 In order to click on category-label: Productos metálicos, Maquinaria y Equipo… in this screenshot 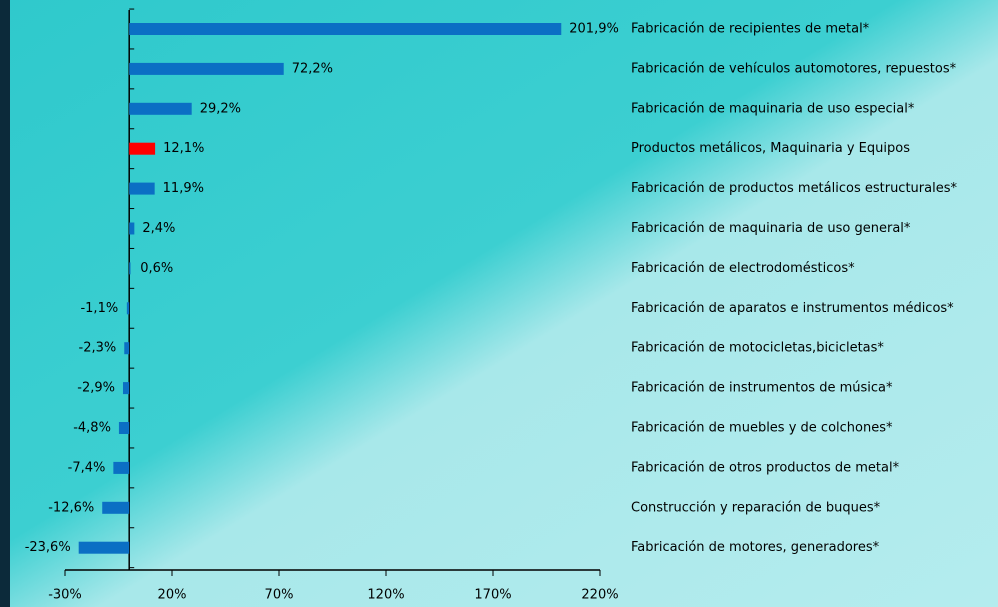, I will do `click(770, 148)`.